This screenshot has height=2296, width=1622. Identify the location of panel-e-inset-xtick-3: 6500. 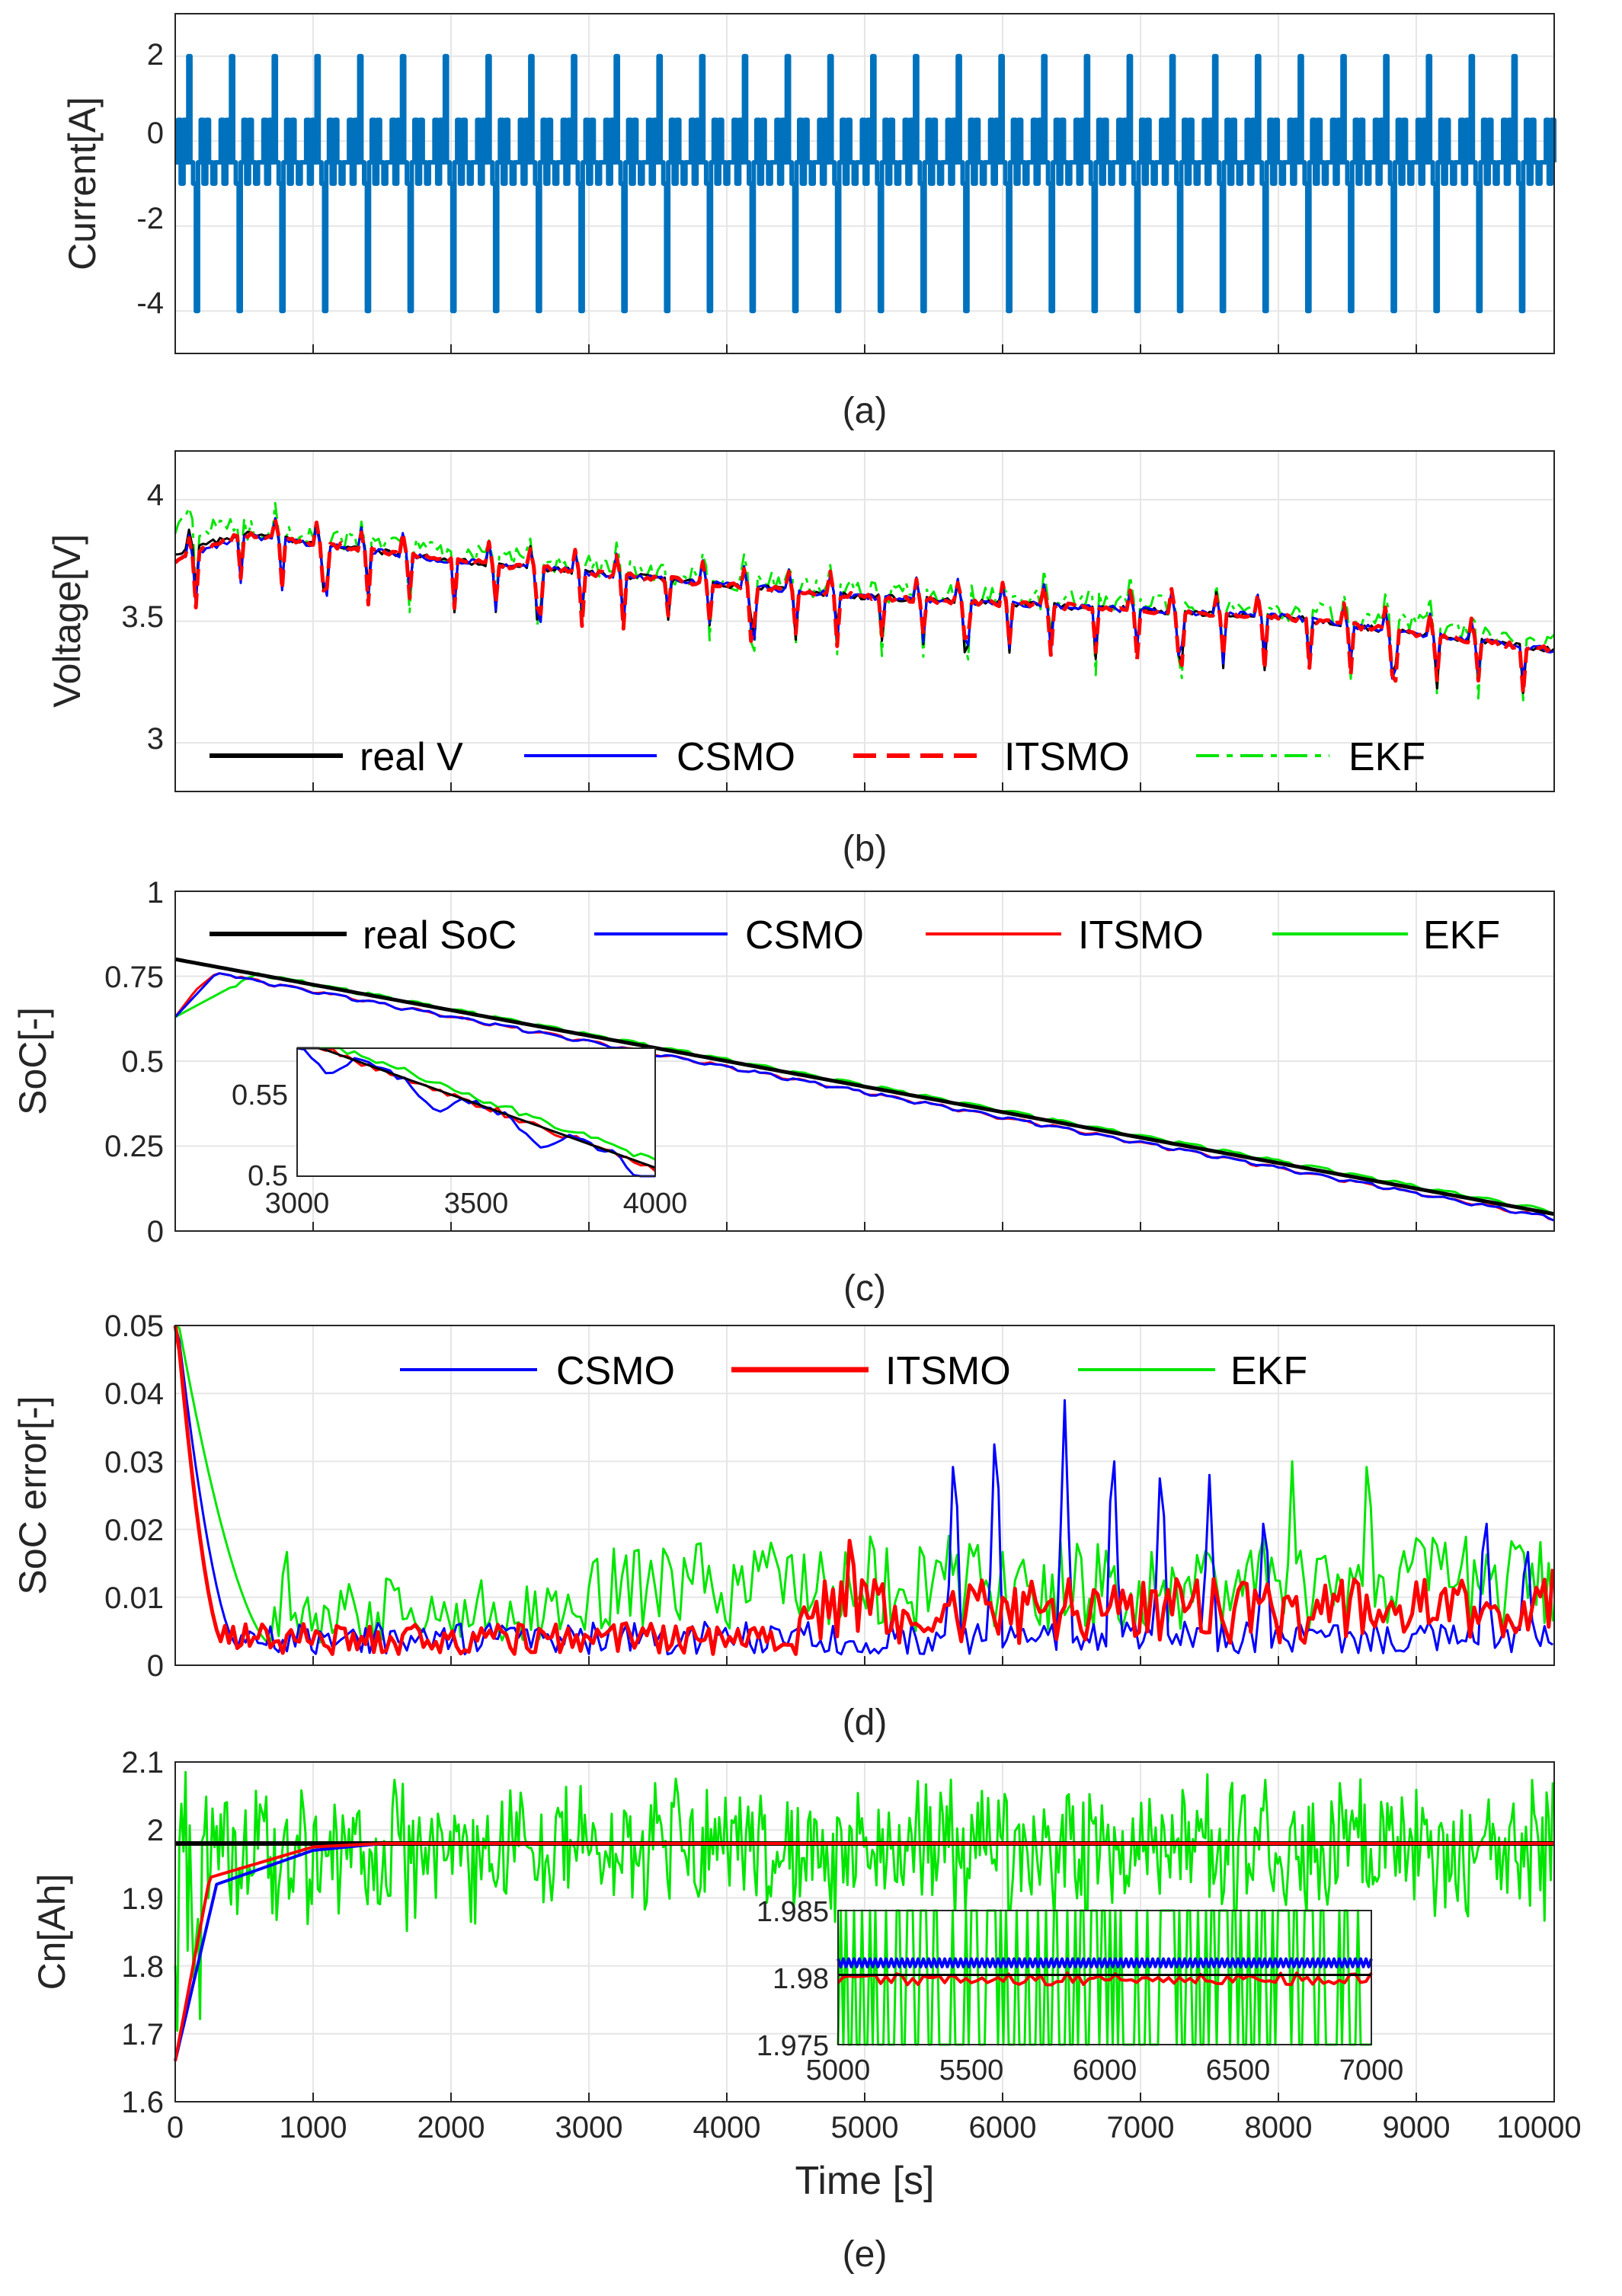
(1238, 2071).